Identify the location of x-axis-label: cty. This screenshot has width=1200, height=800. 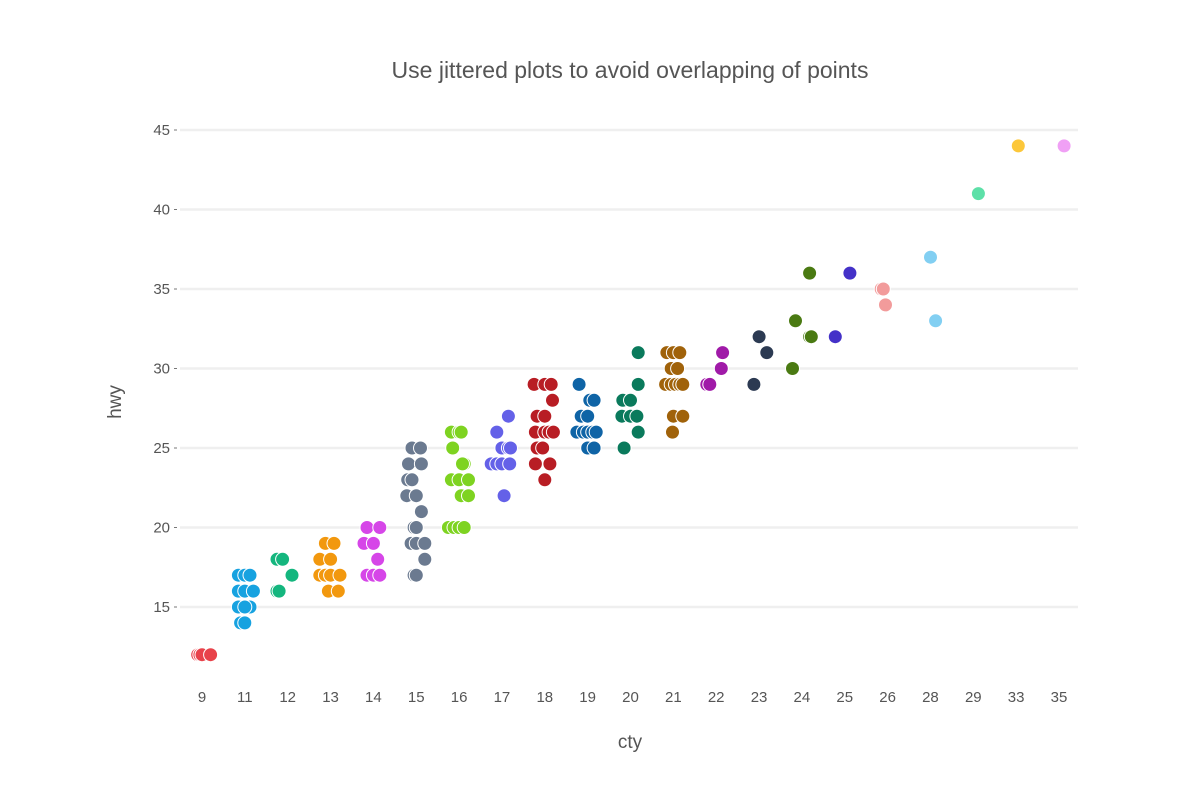
(630, 742).